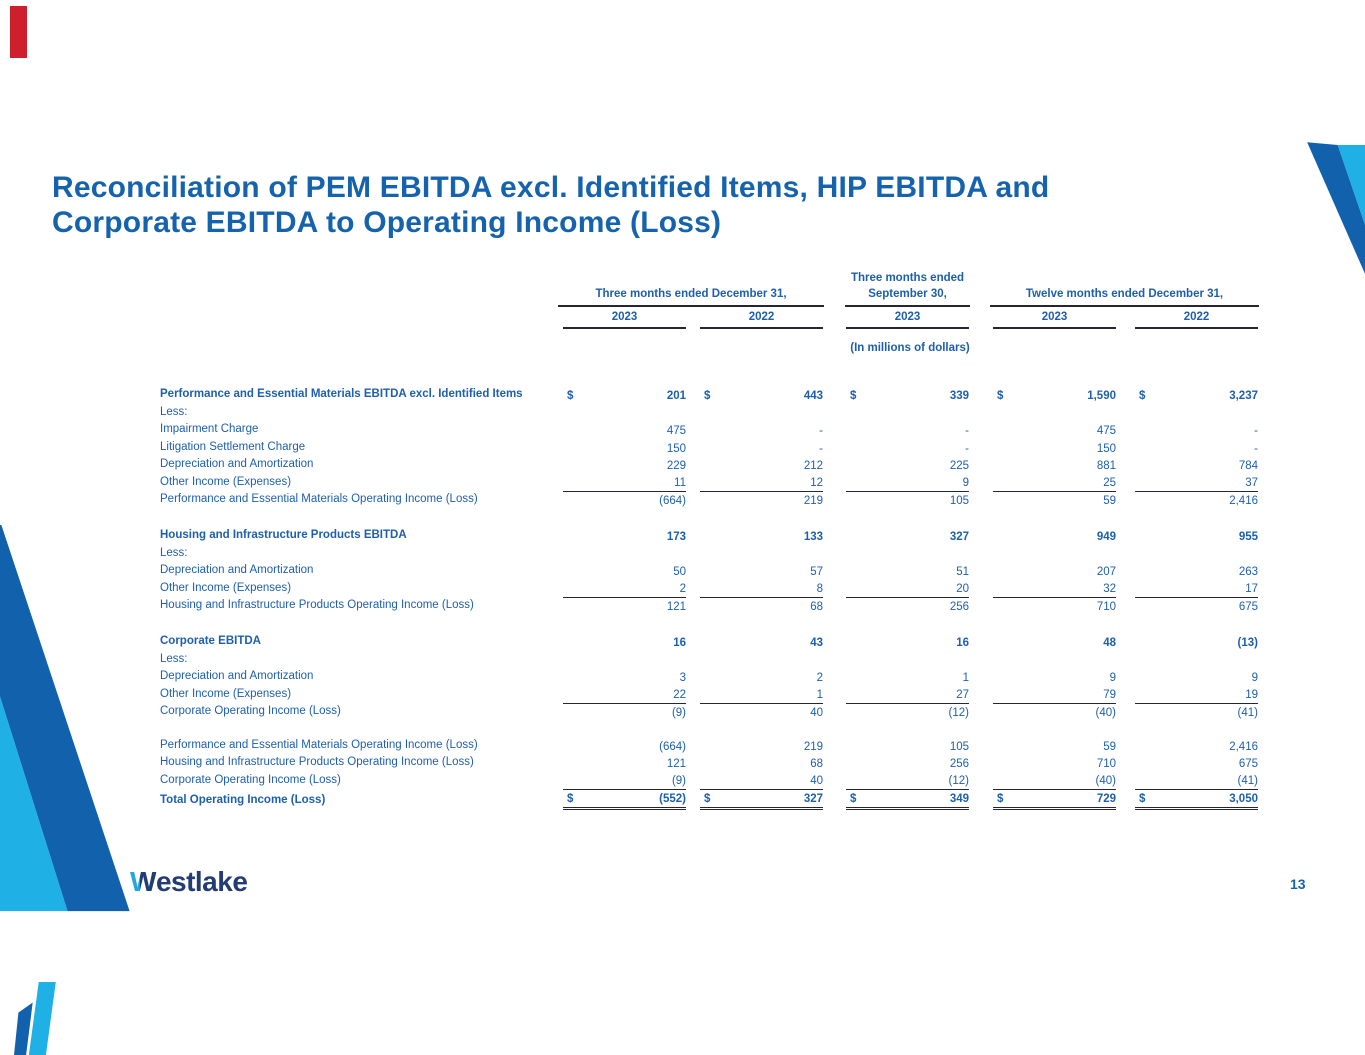 The image size is (1365, 1055). I want to click on value-cell: 51, so click(907, 572).